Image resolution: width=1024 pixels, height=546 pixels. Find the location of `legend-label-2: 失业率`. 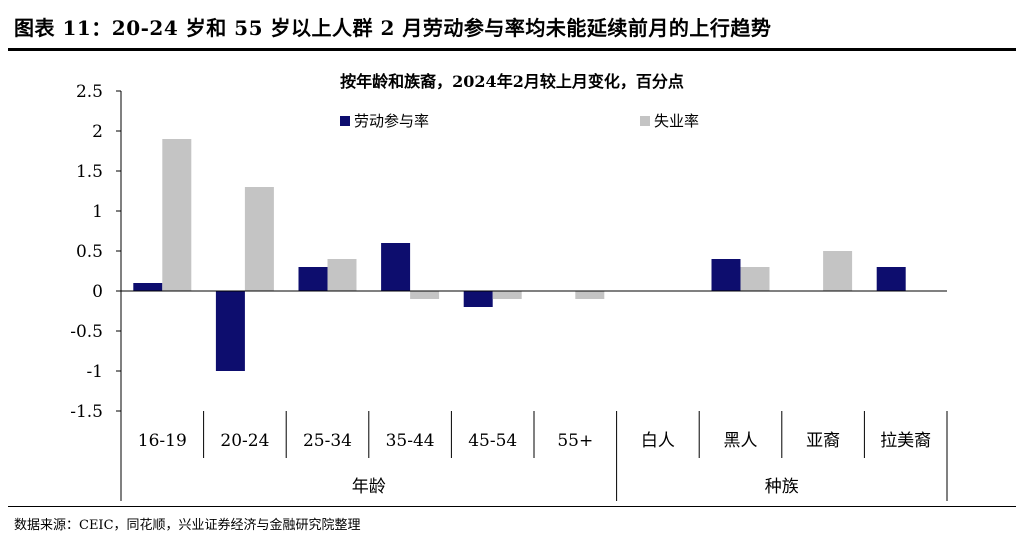

legend-label-2: 失业率 is located at coordinates (676, 121).